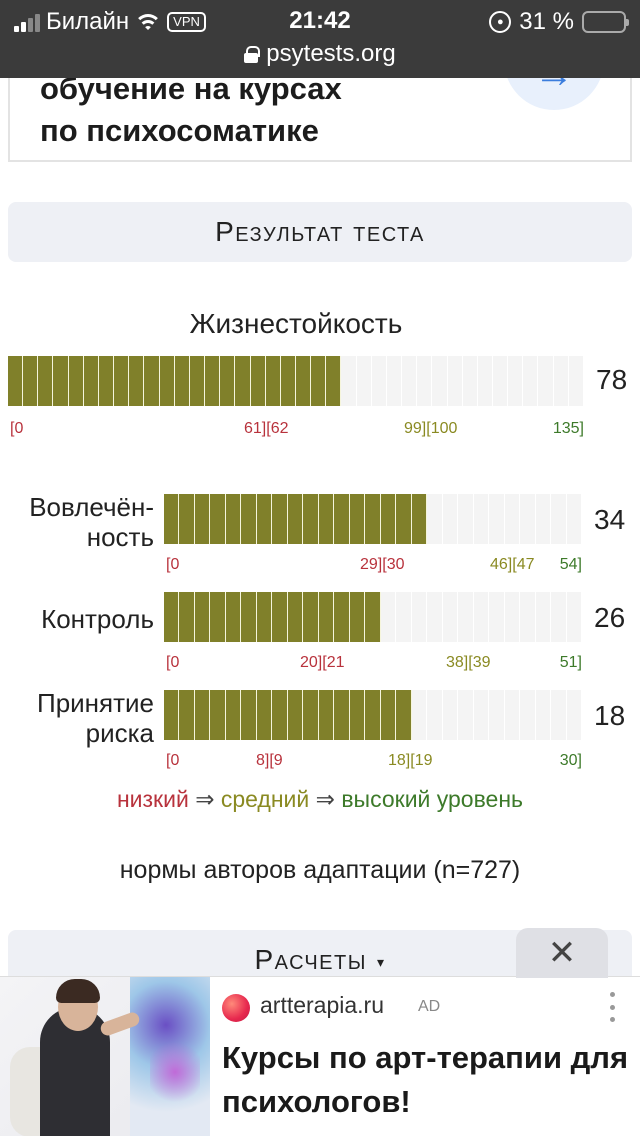 The image size is (640, 1136). What do you see at coordinates (612, 379) in the screenshot?
I see `main-scale-value: 78` at bounding box center [612, 379].